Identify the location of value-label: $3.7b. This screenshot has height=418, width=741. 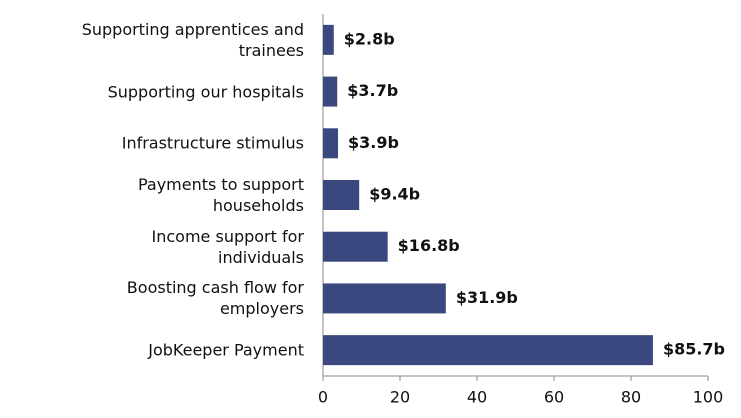
(372, 90).